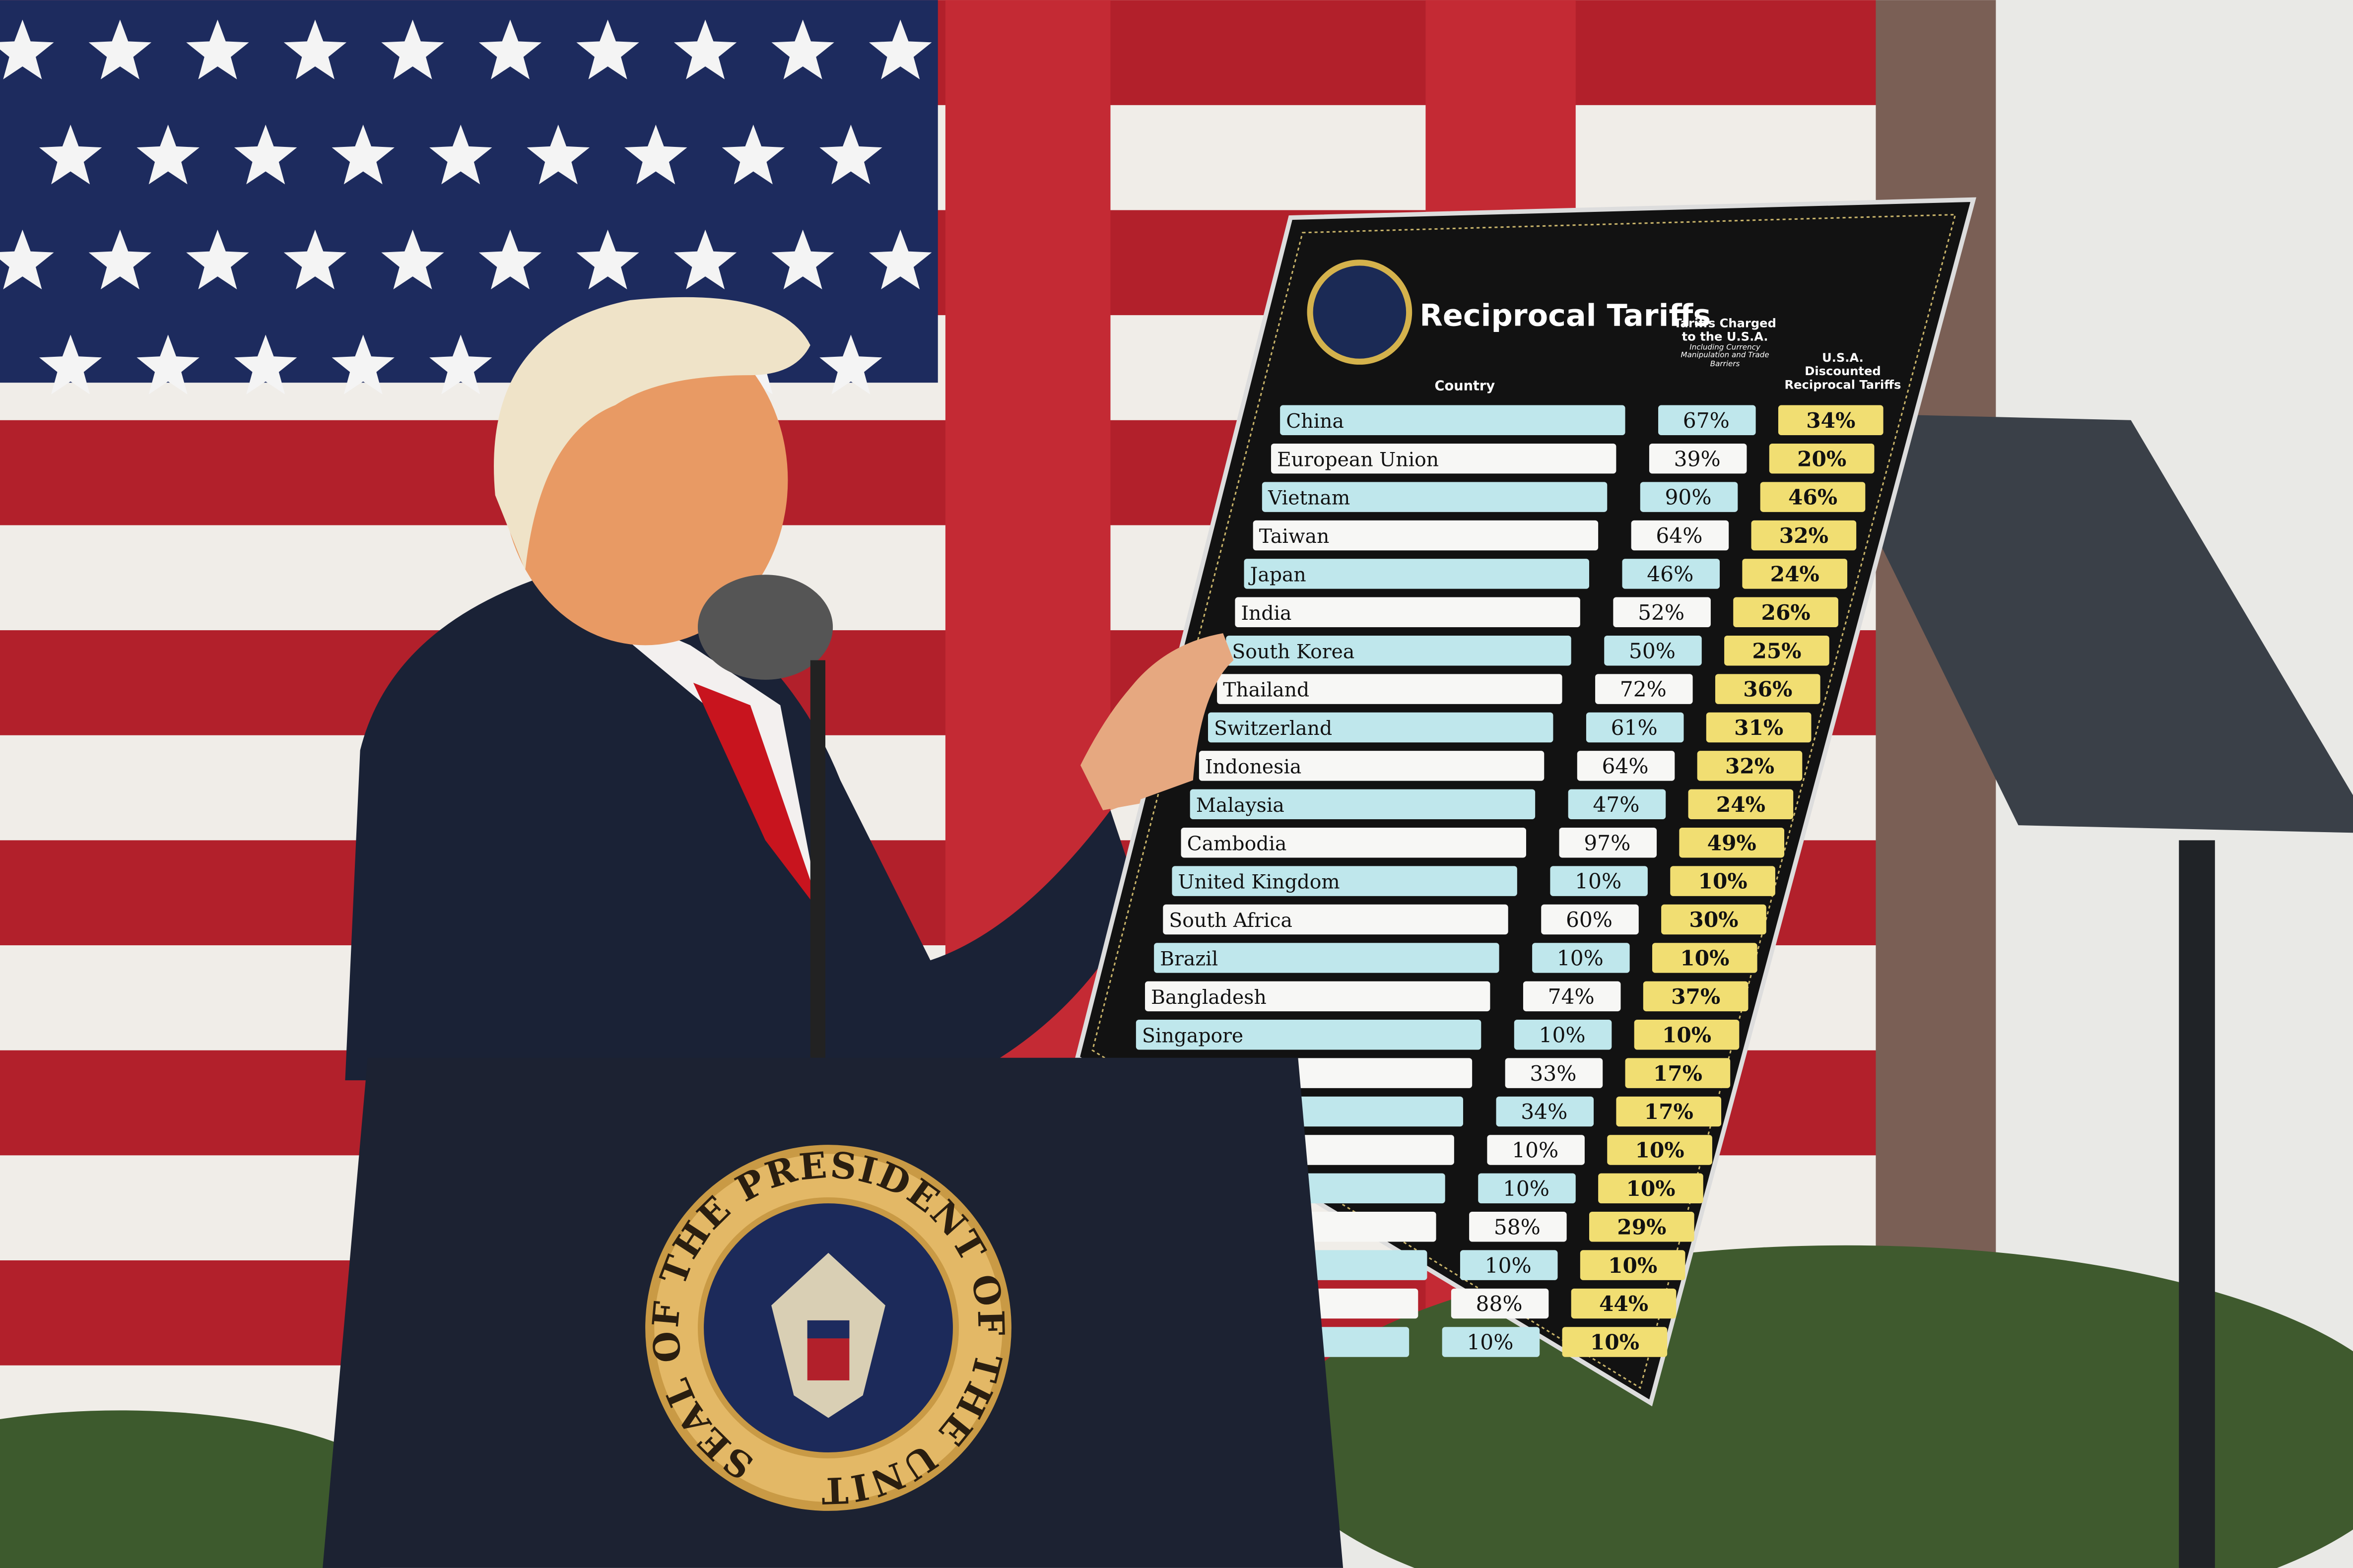  I want to click on discounted-value: 25%, so click(1777, 650).